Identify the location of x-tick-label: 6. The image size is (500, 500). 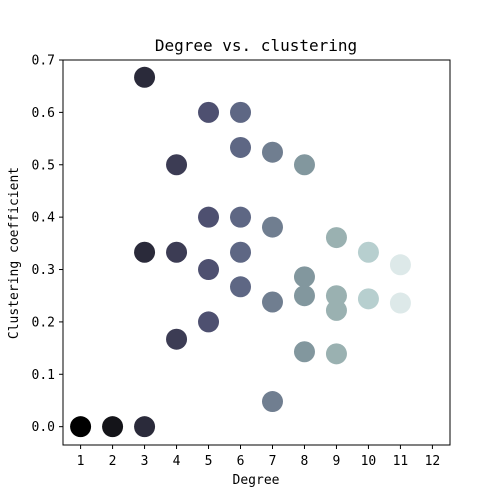
(241, 461).